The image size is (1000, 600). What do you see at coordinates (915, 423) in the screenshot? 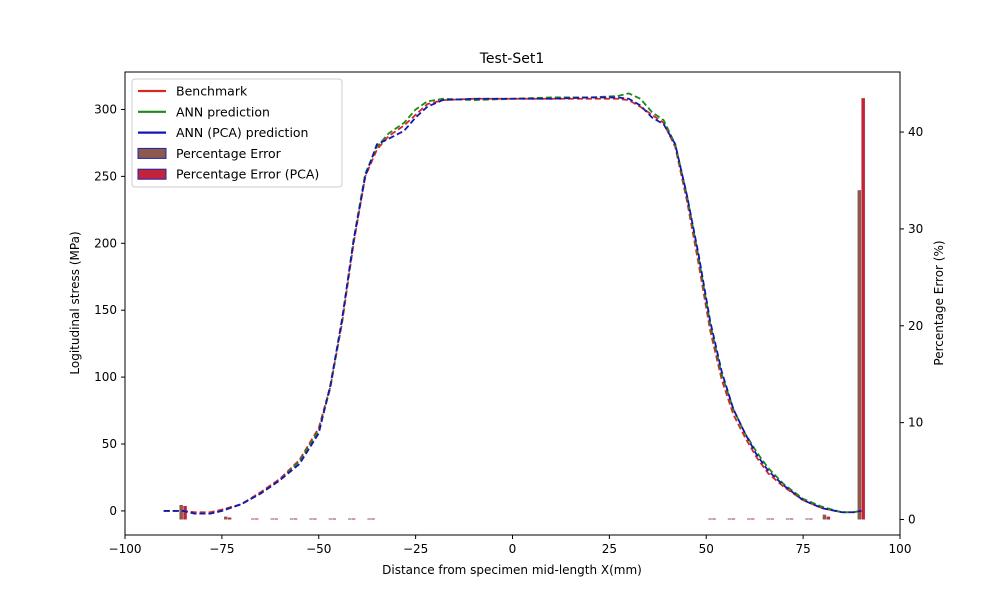
I see `y2-tick-label: 10` at bounding box center [915, 423].